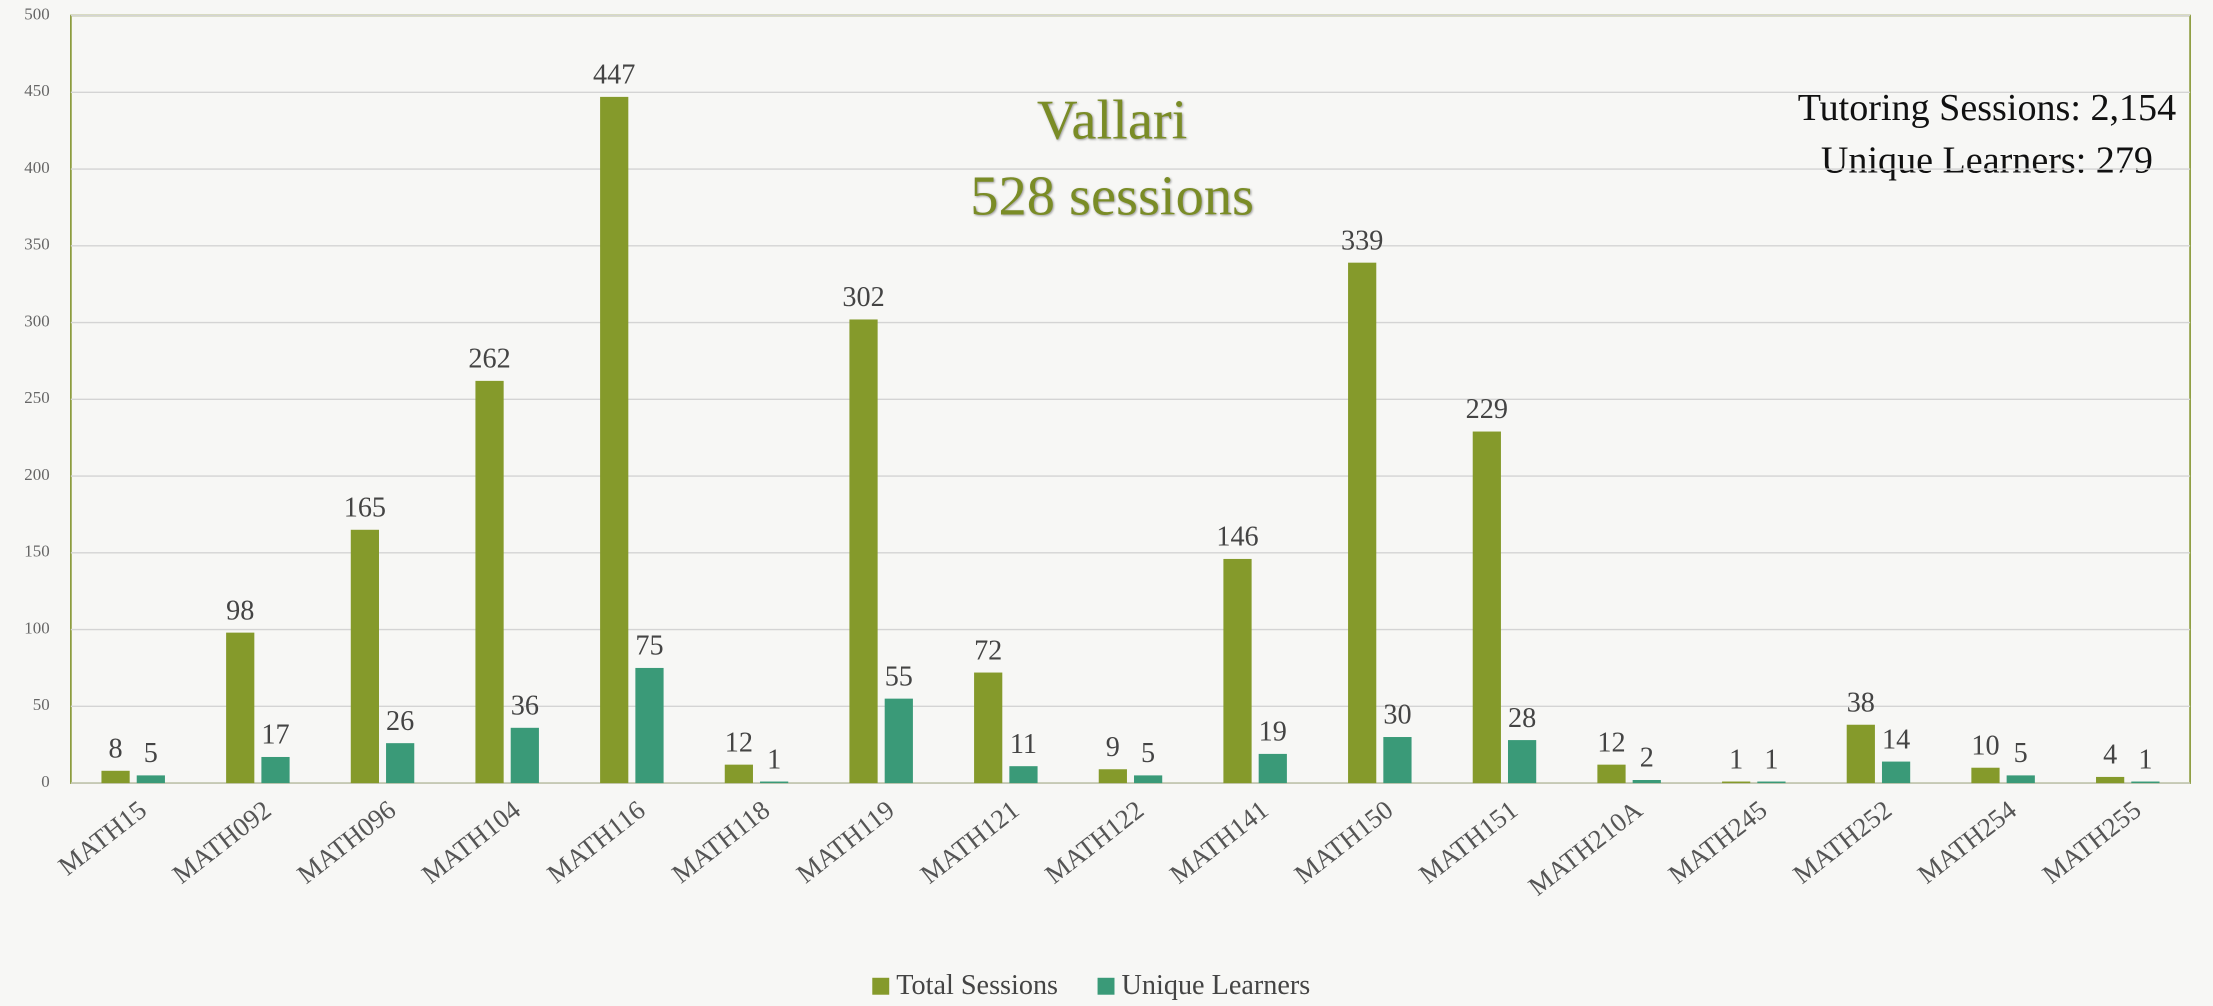 Image resolution: width=2213 pixels, height=1006 pixels. What do you see at coordinates (222, 841) in the screenshot?
I see `x-tick-label: MATH092` at bounding box center [222, 841].